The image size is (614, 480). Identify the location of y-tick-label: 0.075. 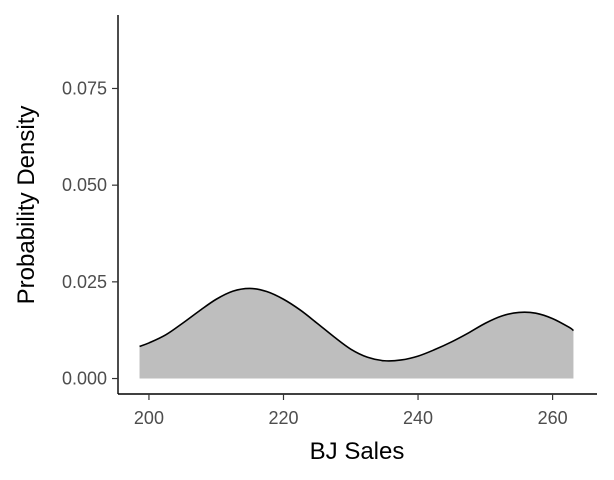
(84, 88).